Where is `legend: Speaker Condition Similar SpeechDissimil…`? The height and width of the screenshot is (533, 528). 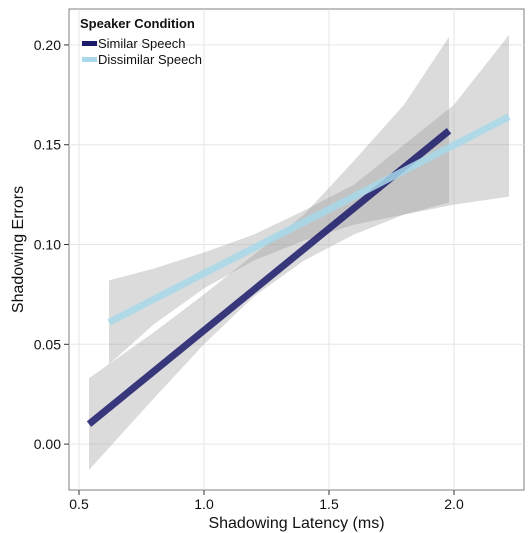
legend: Speaker Condition Similar SpeechDissimil… is located at coordinates (141, 41).